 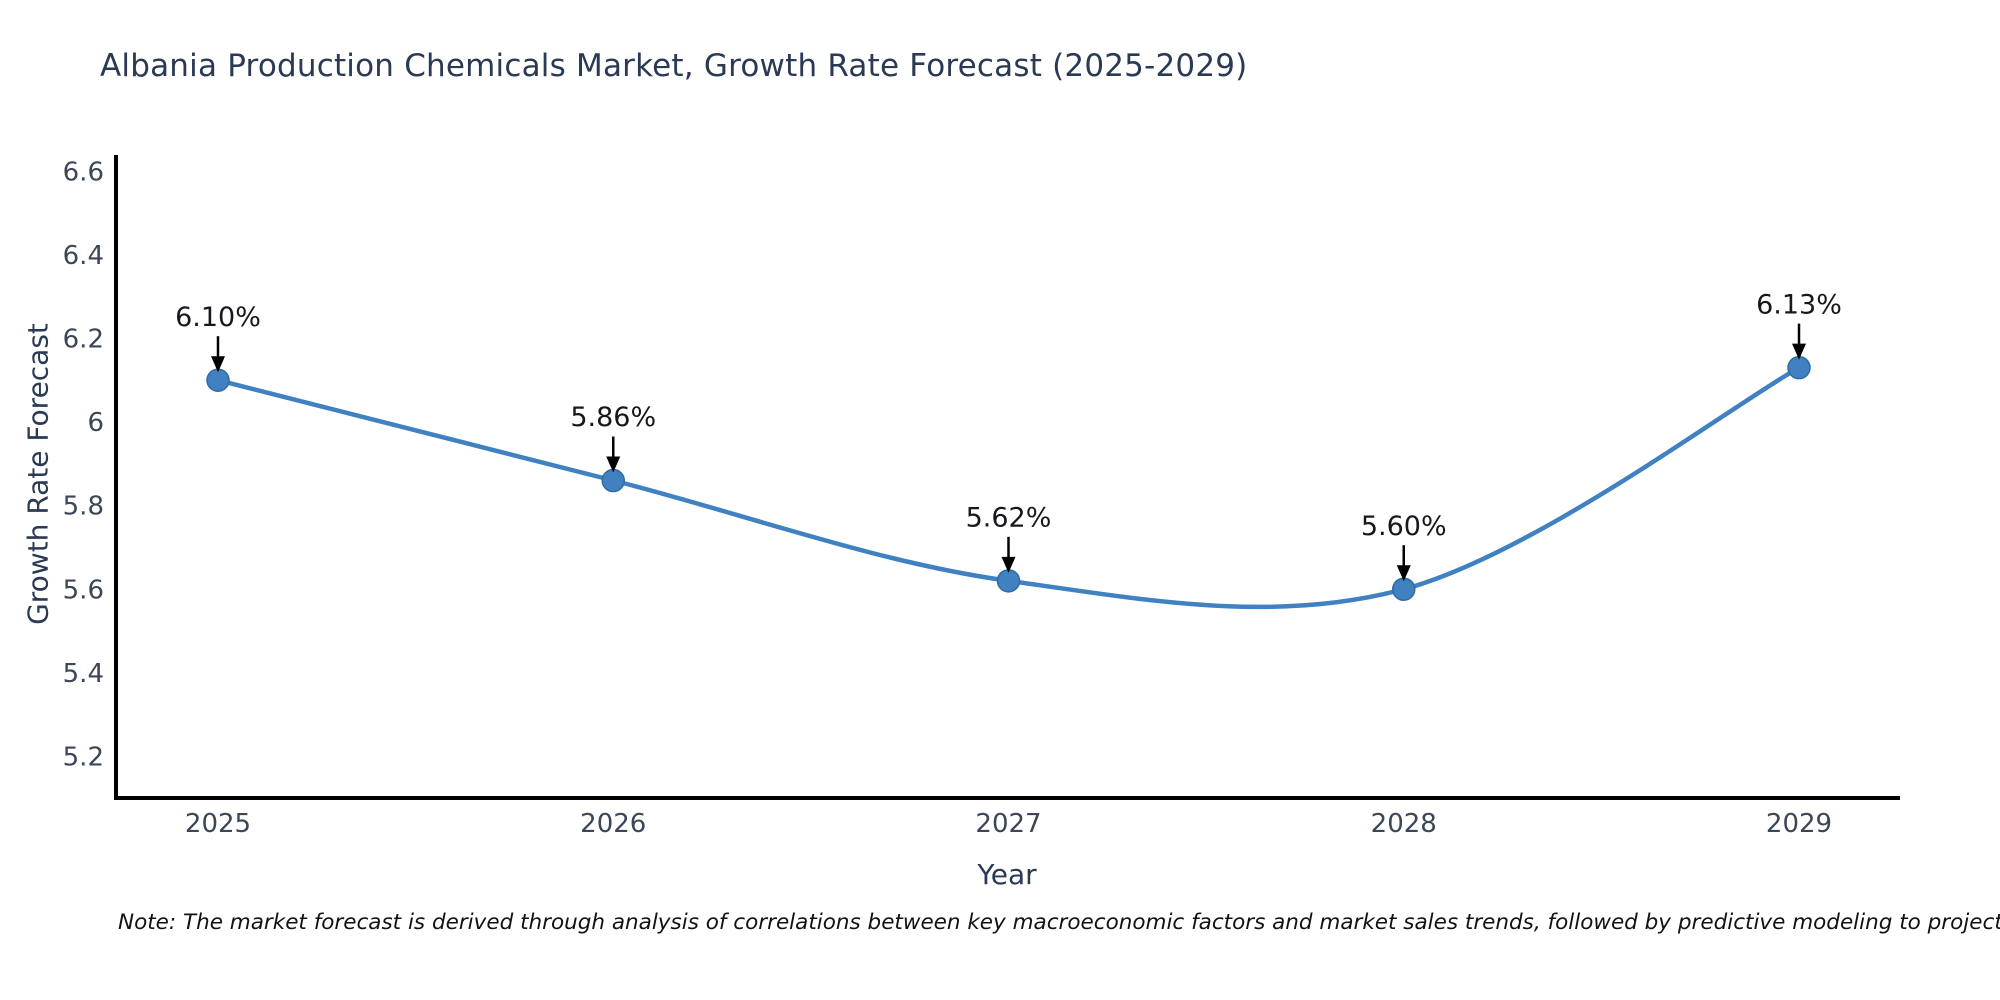 I want to click on x-tick-label: 2026, so click(x=613, y=824).